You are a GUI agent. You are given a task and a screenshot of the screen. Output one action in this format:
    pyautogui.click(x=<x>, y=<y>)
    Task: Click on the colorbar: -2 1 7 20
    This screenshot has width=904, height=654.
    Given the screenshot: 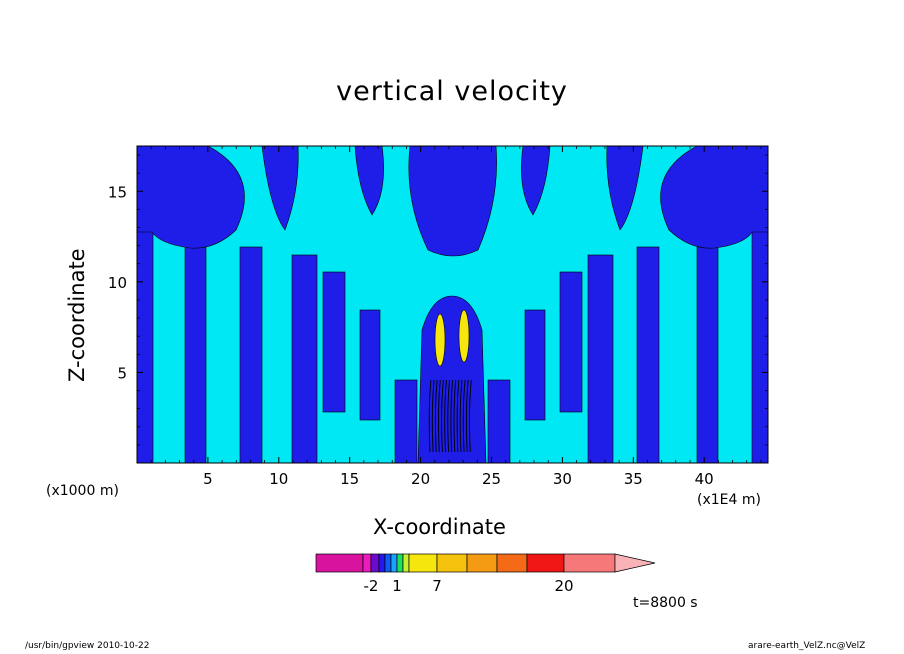 What is the action you would take?
    pyautogui.click(x=485, y=574)
    